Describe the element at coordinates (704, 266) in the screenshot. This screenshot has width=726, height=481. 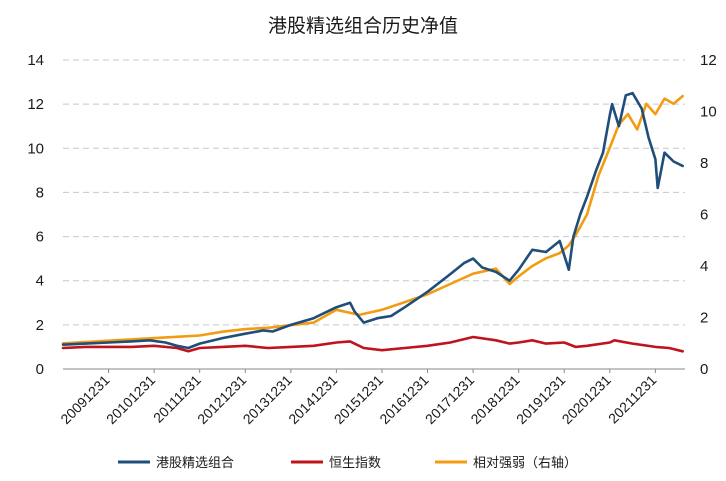
I see `y-tick-label-right: 4` at that location.